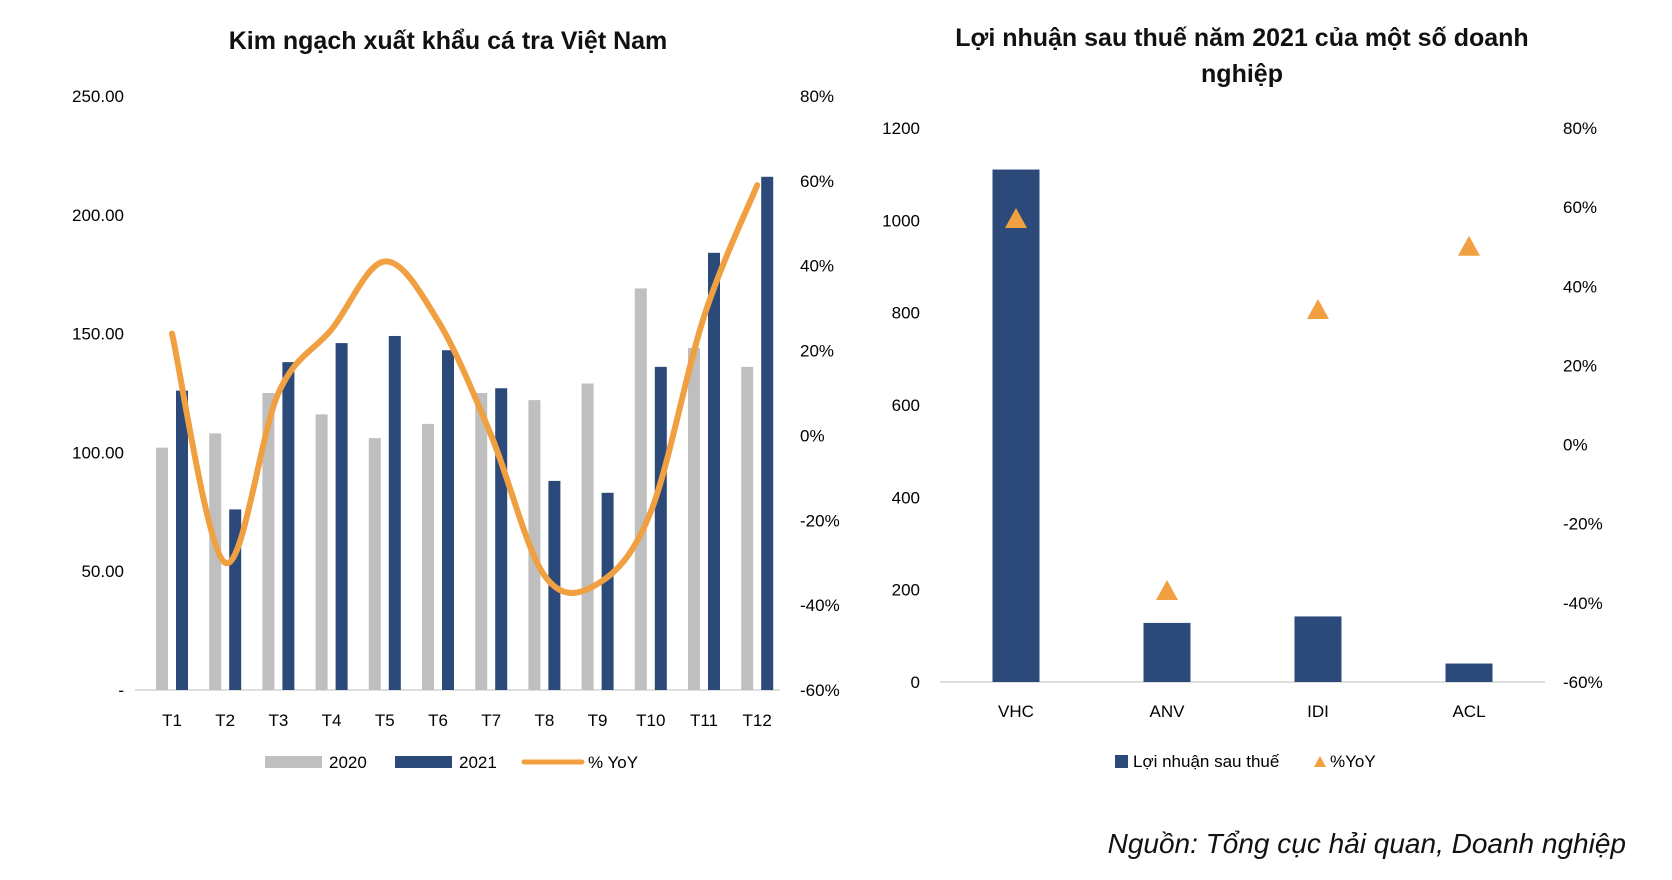  What do you see at coordinates (906, 590) in the screenshot?
I see `left-tick-label: 200` at bounding box center [906, 590].